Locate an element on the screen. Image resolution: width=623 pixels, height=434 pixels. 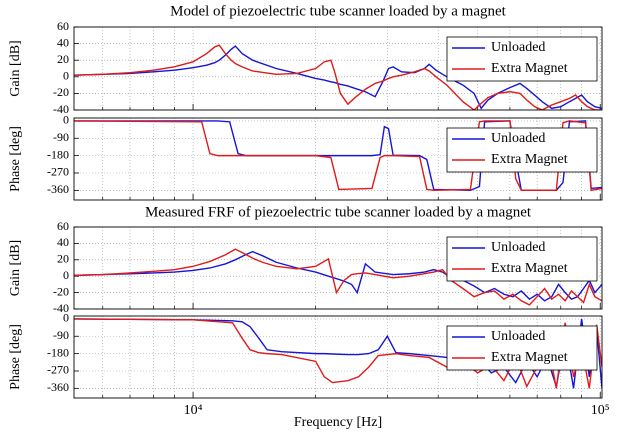
x-tick-label: 10⁵ is located at coordinates (600, 410).